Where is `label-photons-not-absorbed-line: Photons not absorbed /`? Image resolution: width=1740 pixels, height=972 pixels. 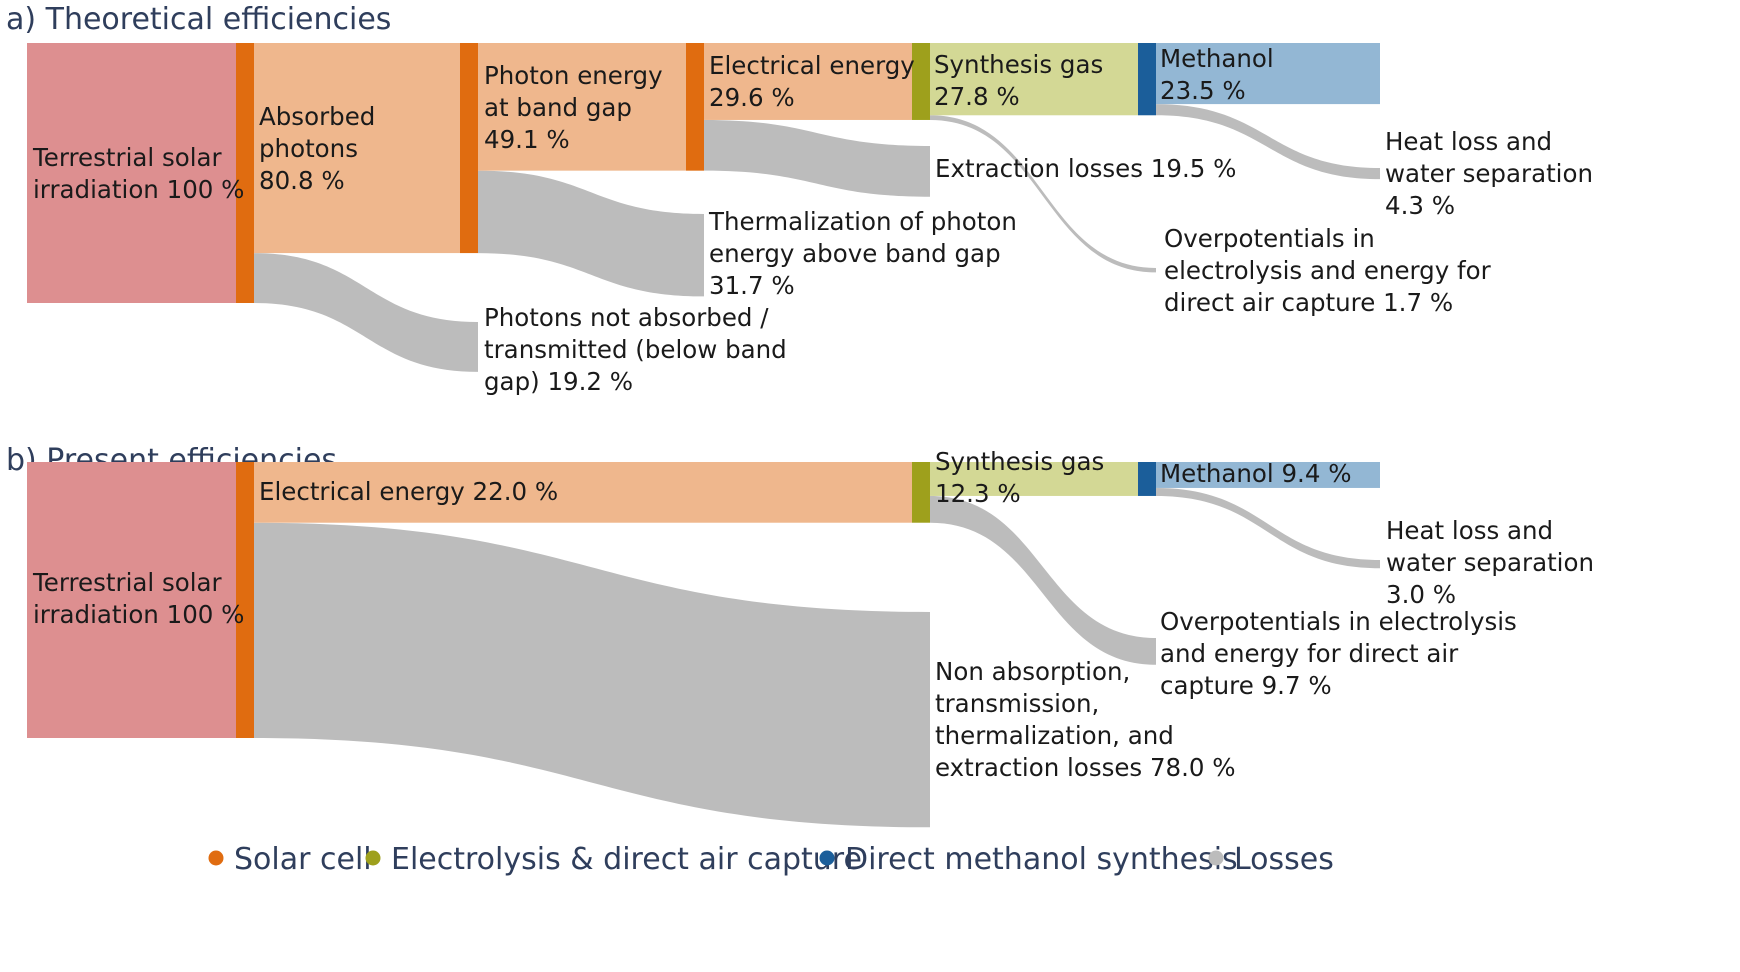
label-photons-not-absorbed-line: Photons not absorbed / is located at coordinates (626, 317).